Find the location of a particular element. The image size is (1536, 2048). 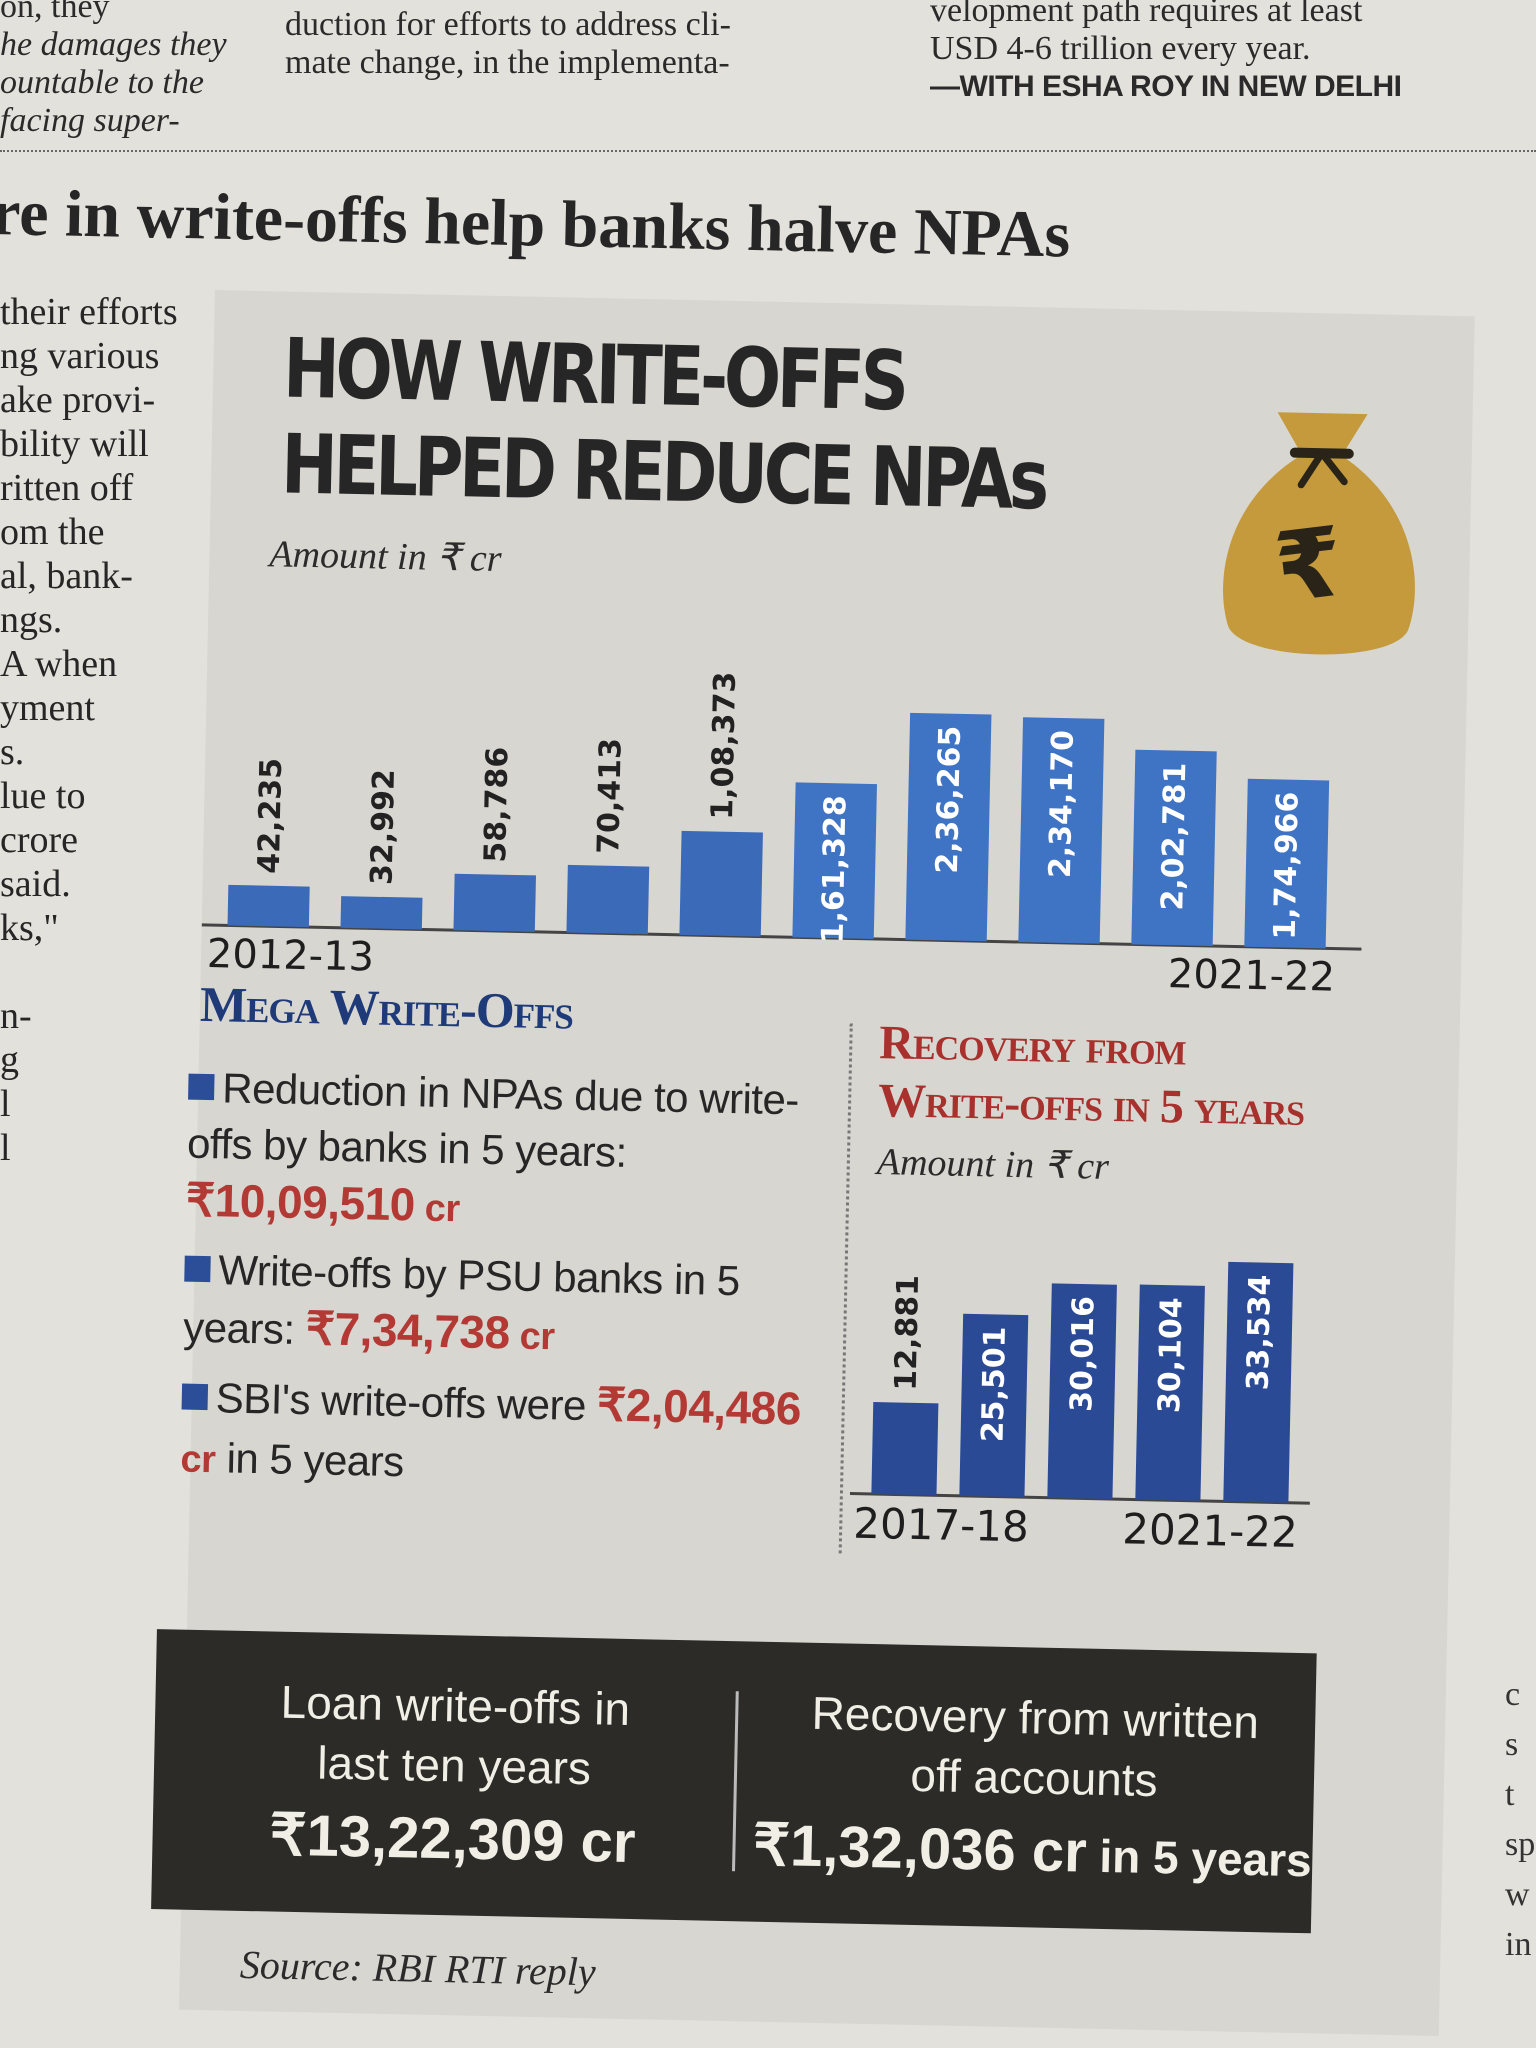

data-label-6: 1,61,328 is located at coordinates (834, 869).